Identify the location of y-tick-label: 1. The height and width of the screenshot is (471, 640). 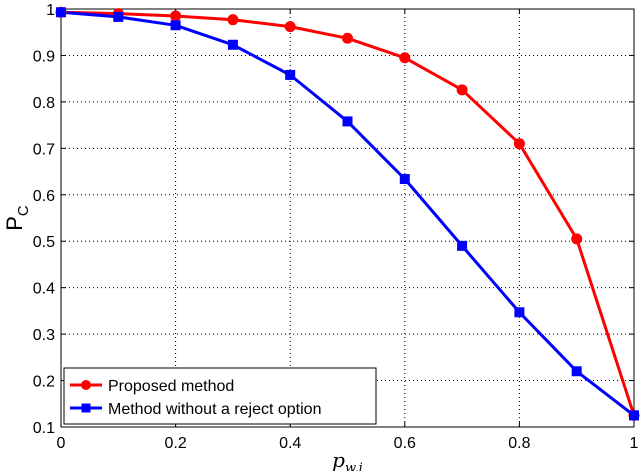
(50, 10).